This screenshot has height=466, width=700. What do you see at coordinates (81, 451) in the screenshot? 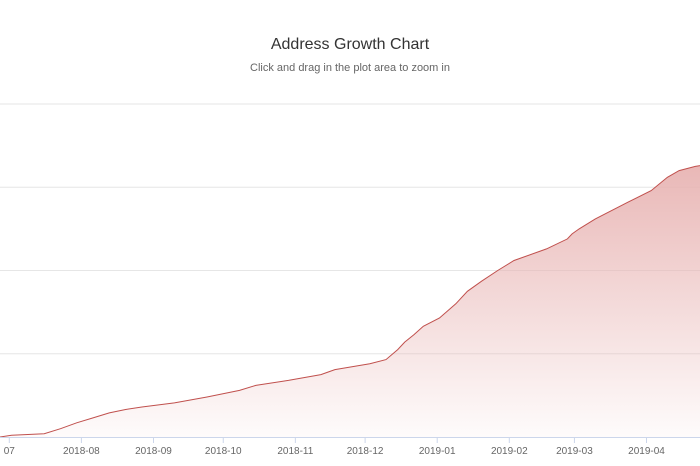
I see `x-tick-label: 2018-08` at bounding box center [81, 451].